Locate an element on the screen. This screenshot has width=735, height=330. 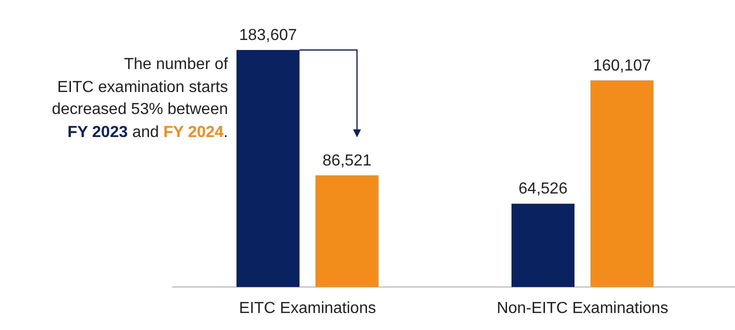
x-tick-label: EITC Examinations is located at coordinates (307, 308).